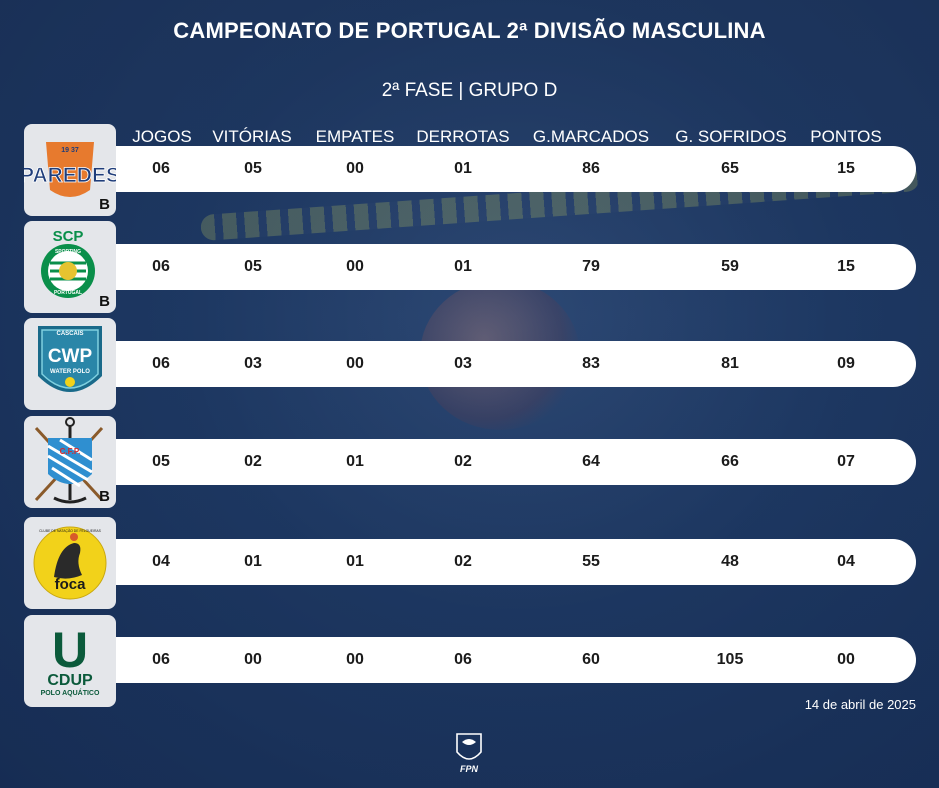 This screenshot has width=939, height=788. Describe the element at coordinates (730, 363) in the screenshot. I see `cell-g-sofridos: 81` at that location.